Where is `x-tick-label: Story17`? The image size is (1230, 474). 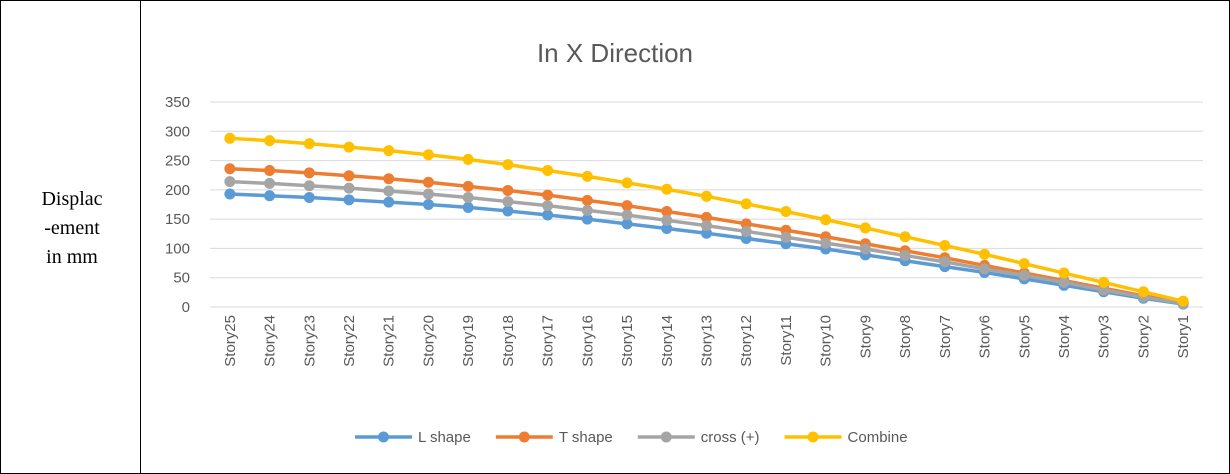 x-tick-label: Story17 is located at coordinates (548, 341).